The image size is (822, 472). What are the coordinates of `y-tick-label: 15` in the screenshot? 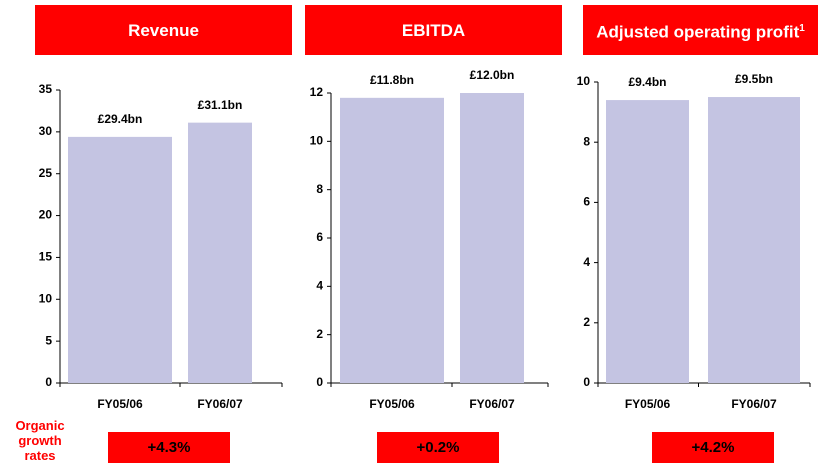 It's located at (46, 257).